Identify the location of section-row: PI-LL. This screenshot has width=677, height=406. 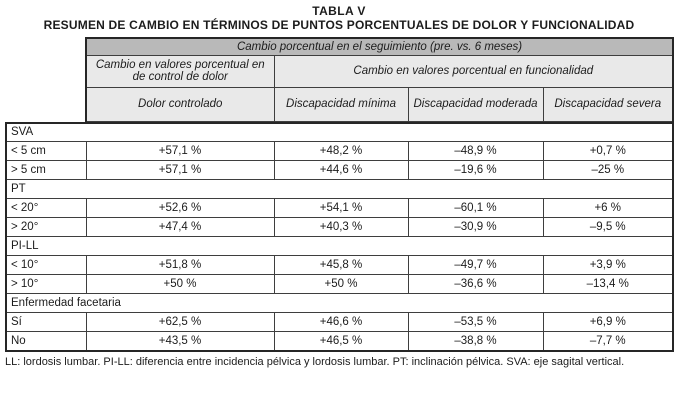
(339, 246).